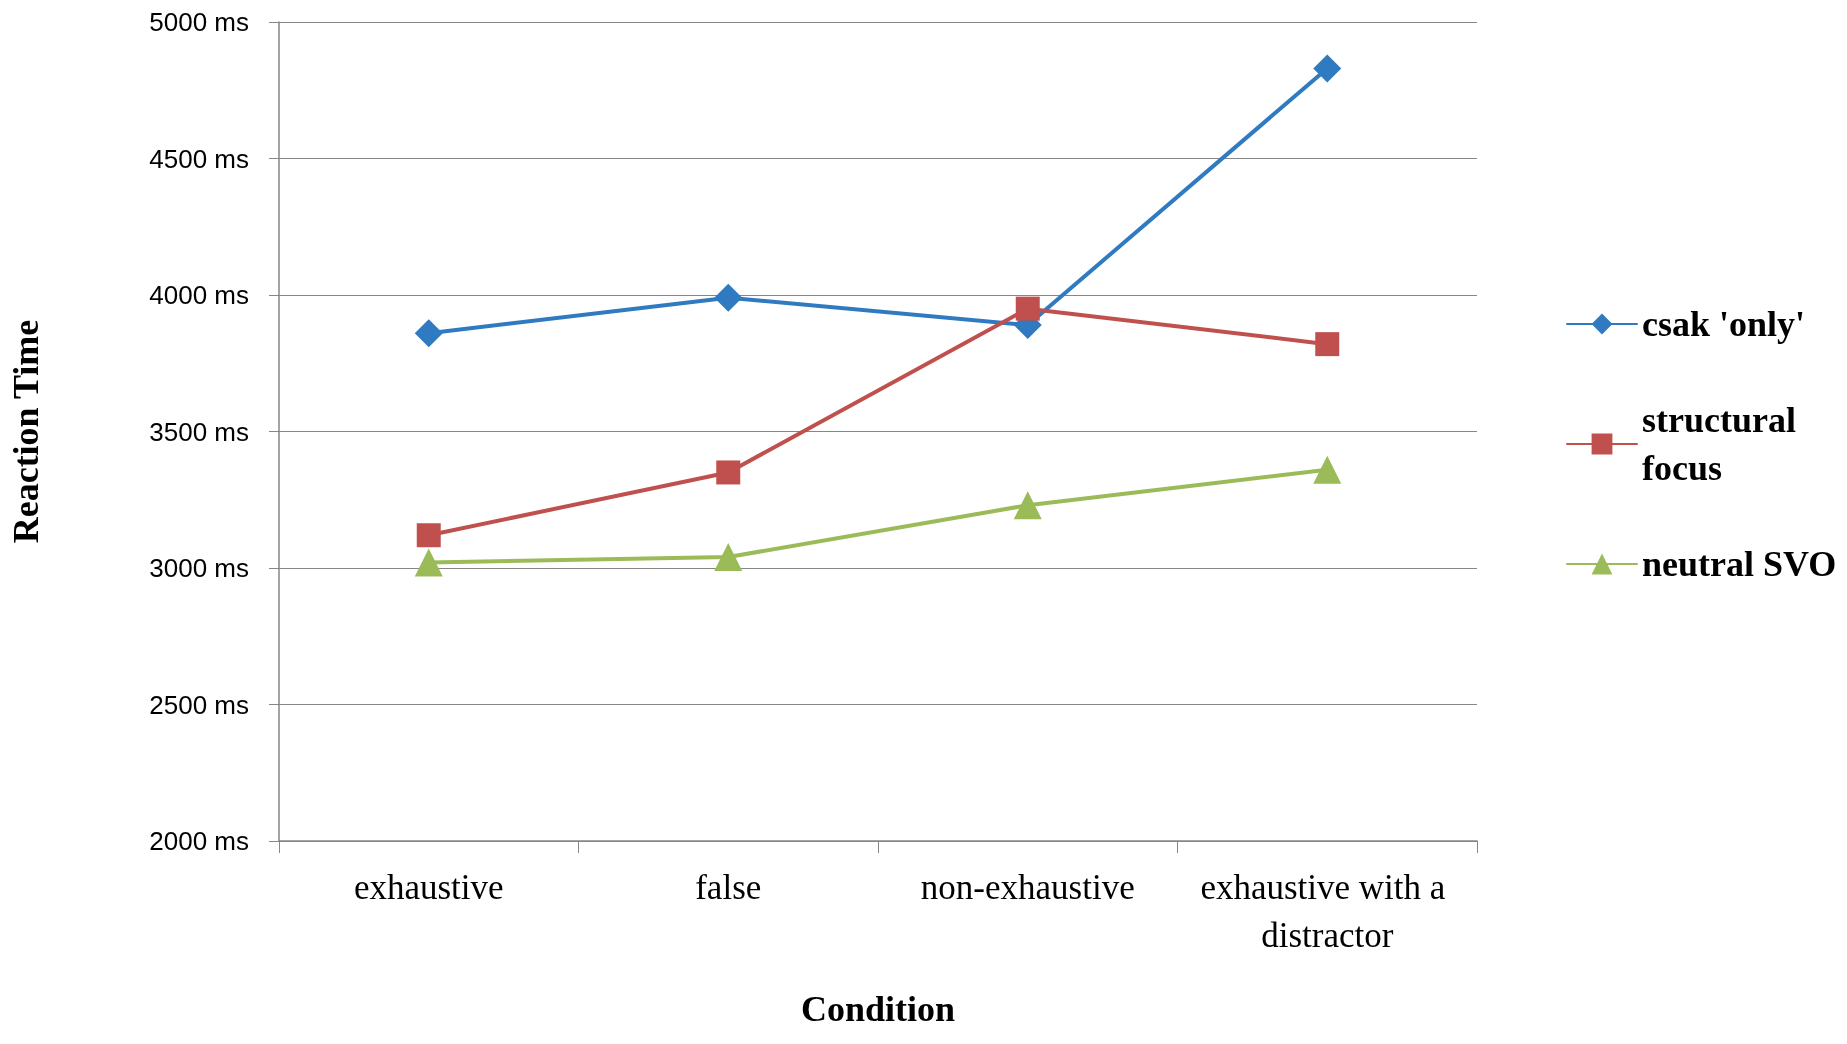  I want to click on x-tick-label: exhaustive with a distractor, so click(1327, 911).